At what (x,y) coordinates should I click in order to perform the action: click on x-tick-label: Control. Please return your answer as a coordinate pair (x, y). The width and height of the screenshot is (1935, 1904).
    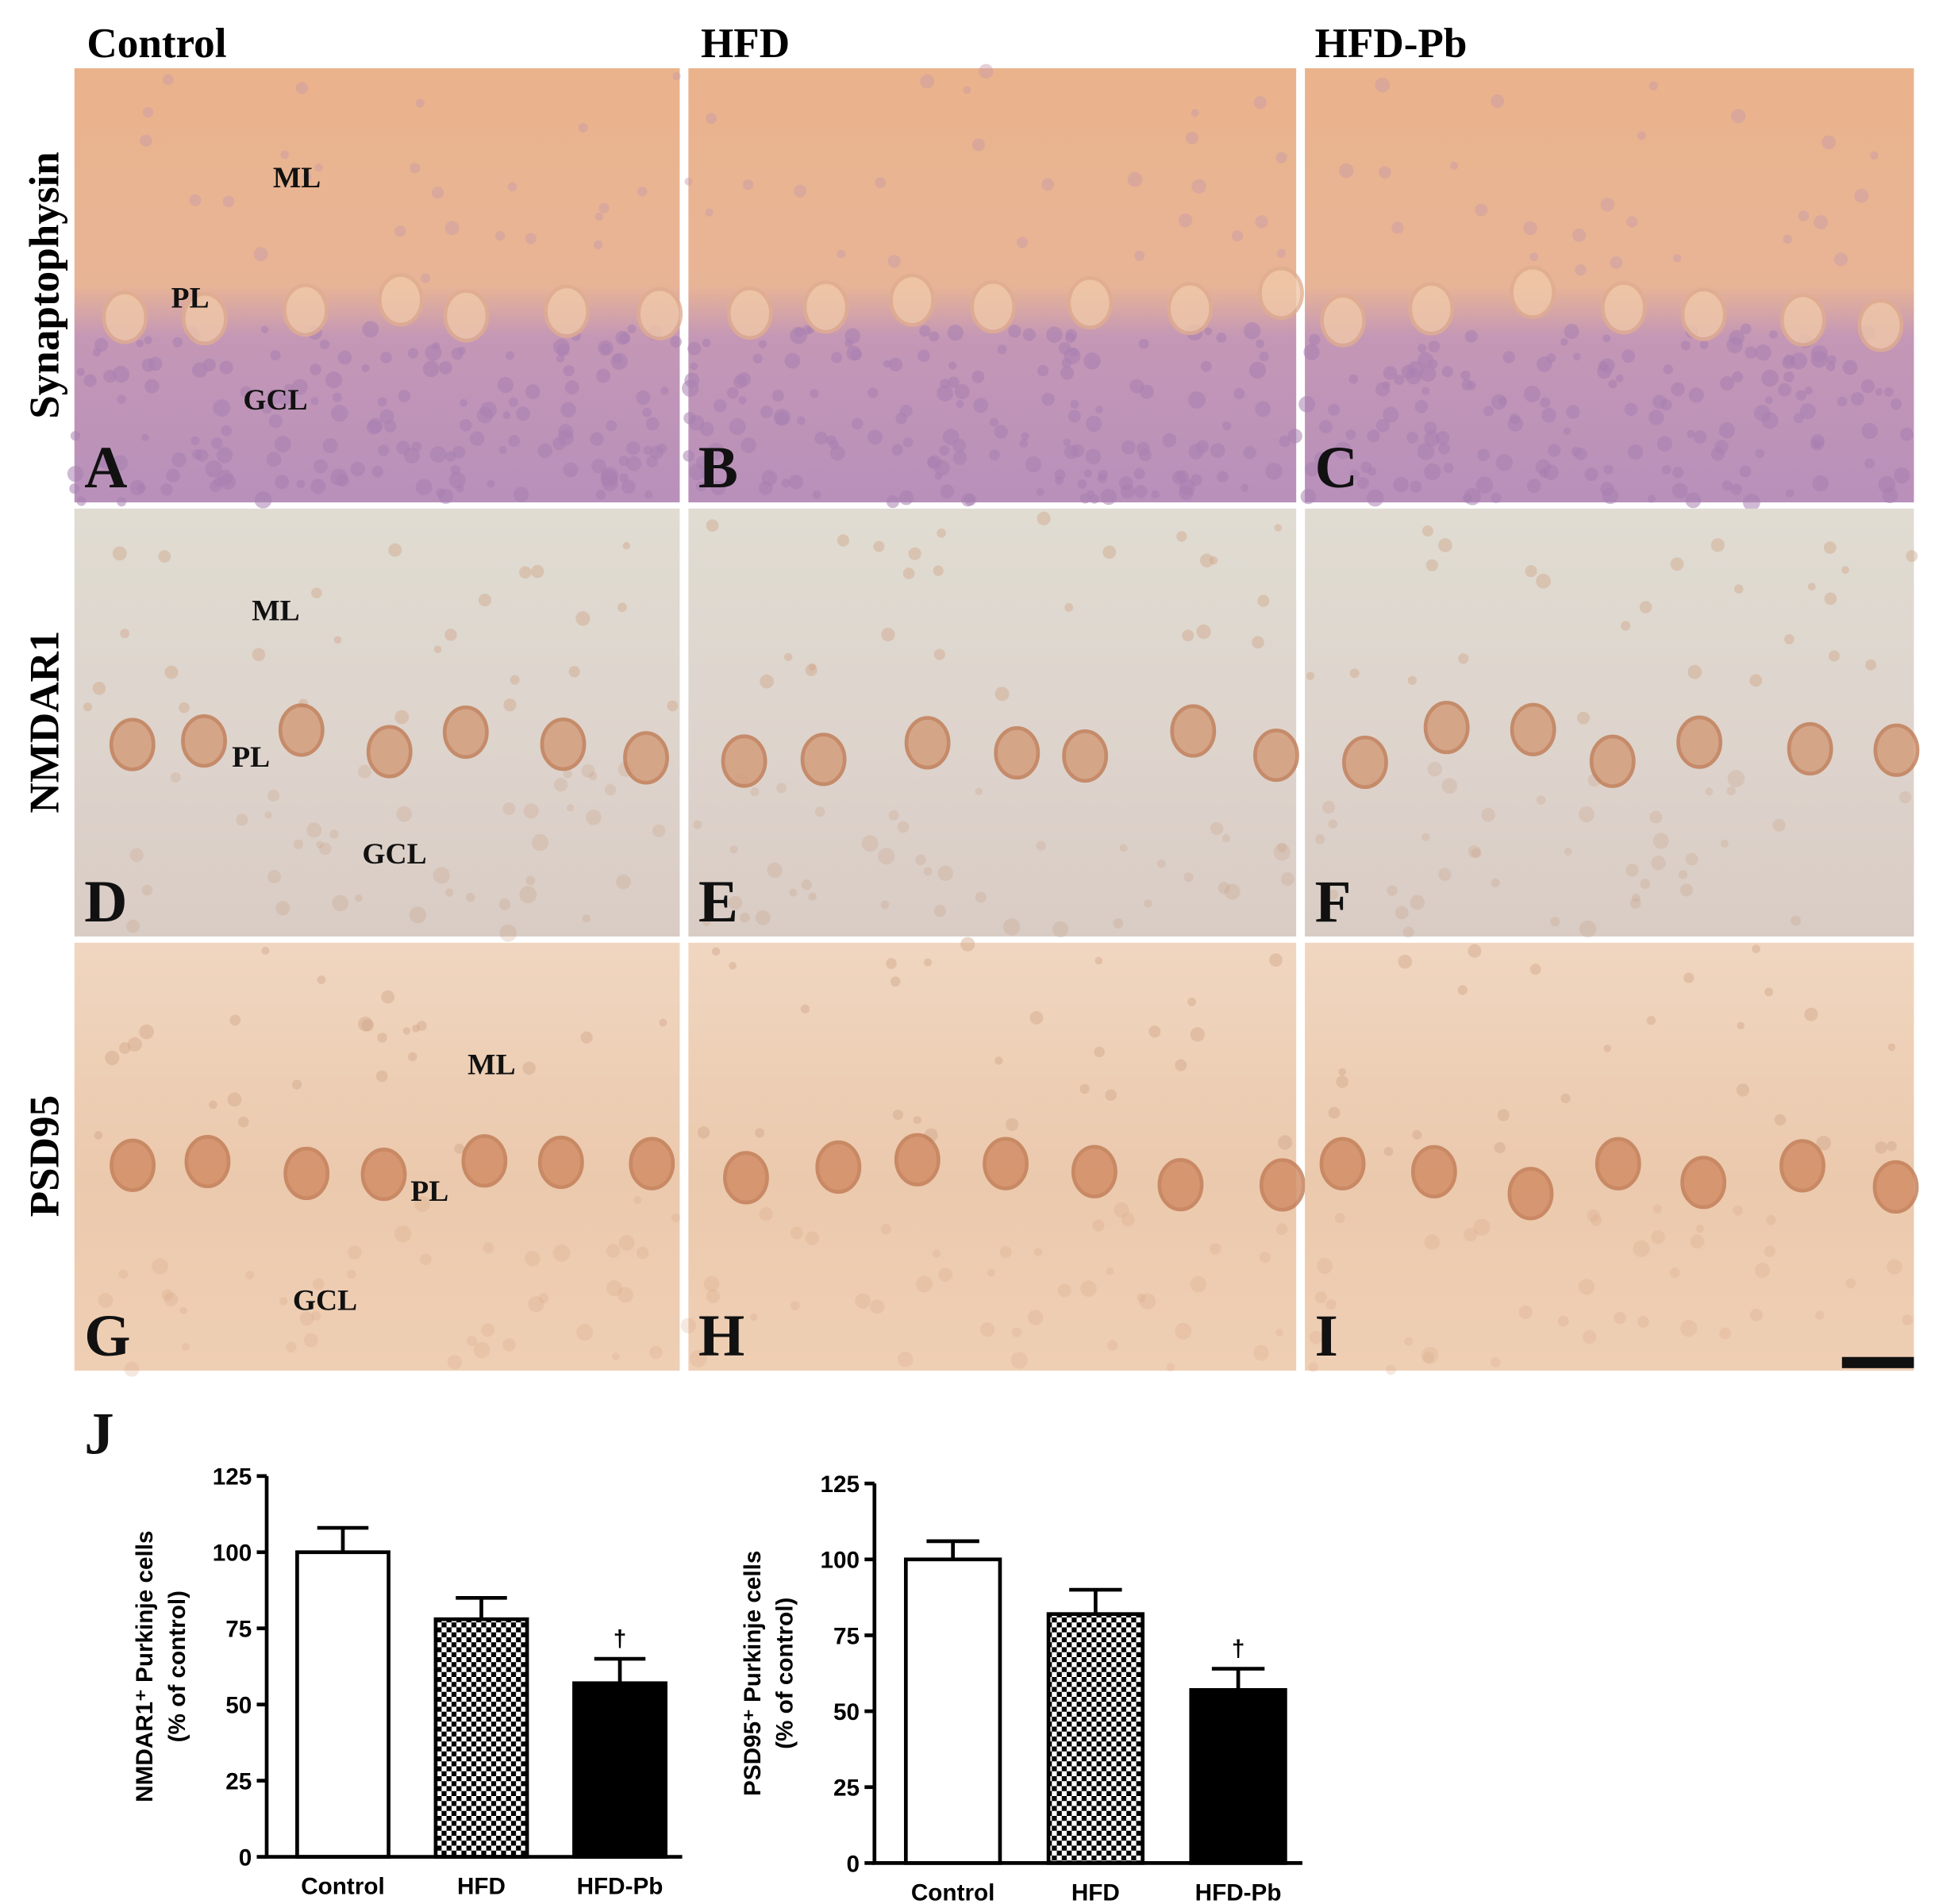
    Looking at the image, I should click on (343, 1886).